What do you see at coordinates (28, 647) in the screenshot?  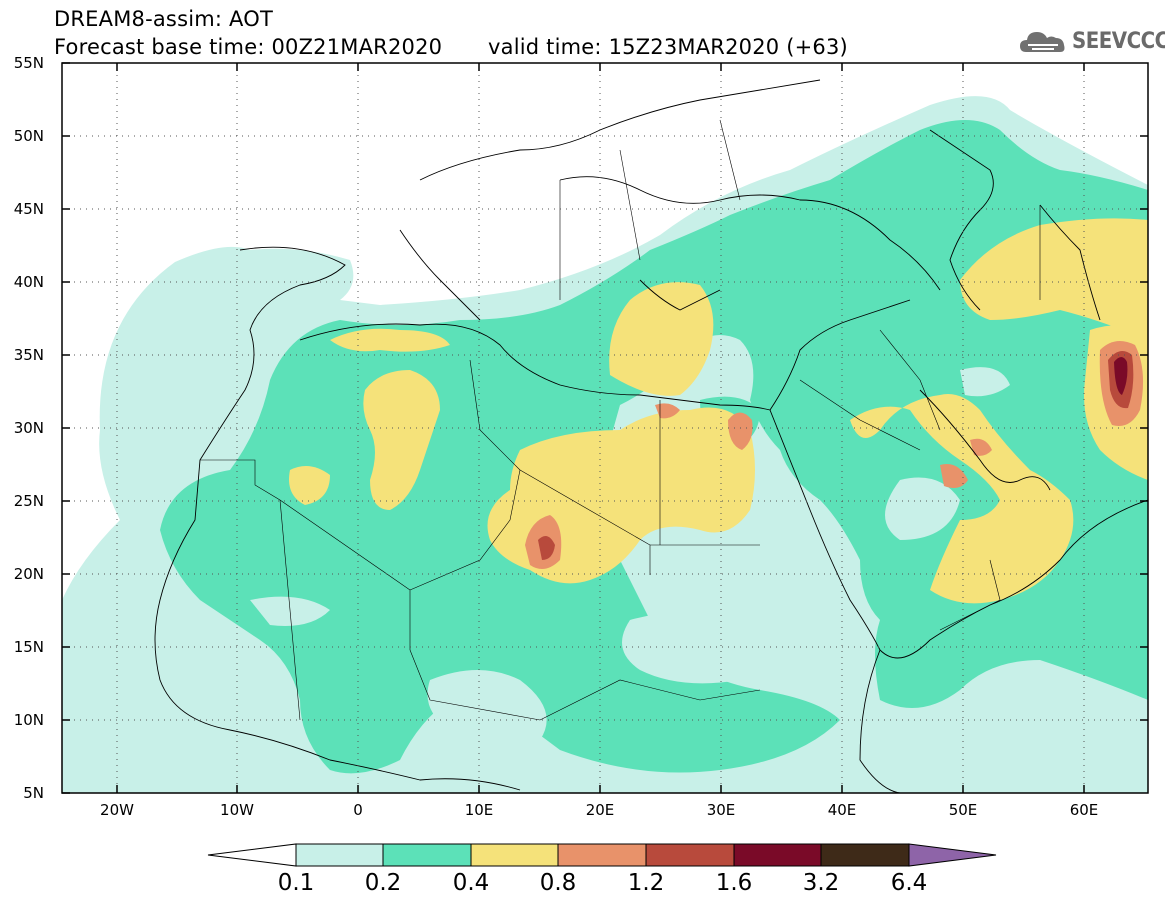 I see `lat-label: 15N` at bounding box center [28, 647].